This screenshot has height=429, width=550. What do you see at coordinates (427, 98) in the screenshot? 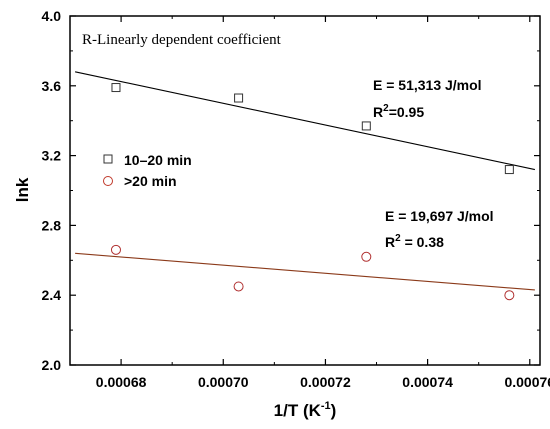
I see `annotation-series-1: E = 51,313 J/mol R2=0.95` at bounding box center [427, 98].